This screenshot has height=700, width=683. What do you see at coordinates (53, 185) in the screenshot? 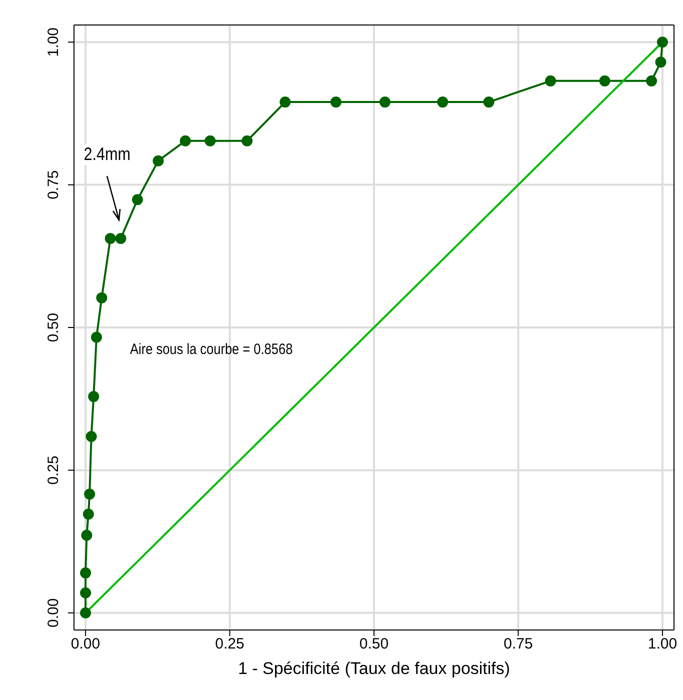
I see `y-tick-label: 0.75` at bounding box center [53, 185].